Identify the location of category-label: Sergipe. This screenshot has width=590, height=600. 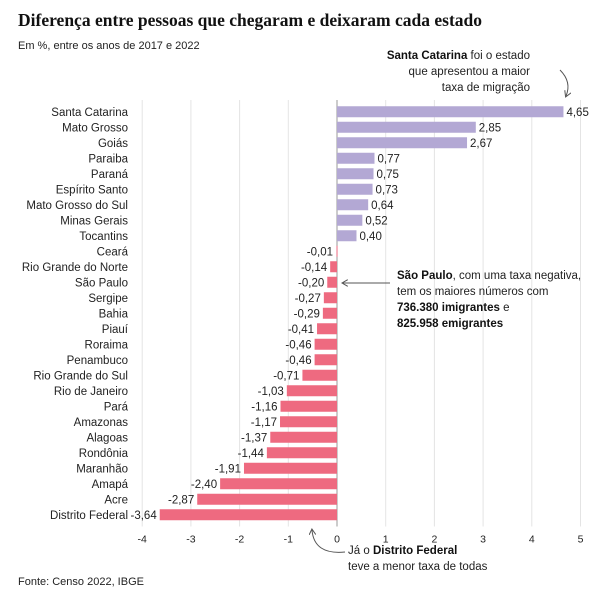
(108, 299).